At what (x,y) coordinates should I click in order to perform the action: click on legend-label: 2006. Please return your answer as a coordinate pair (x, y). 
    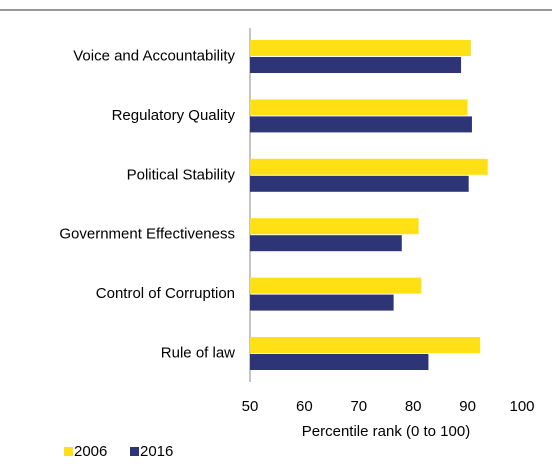
    Looking at the image, I should click on (90, 451).